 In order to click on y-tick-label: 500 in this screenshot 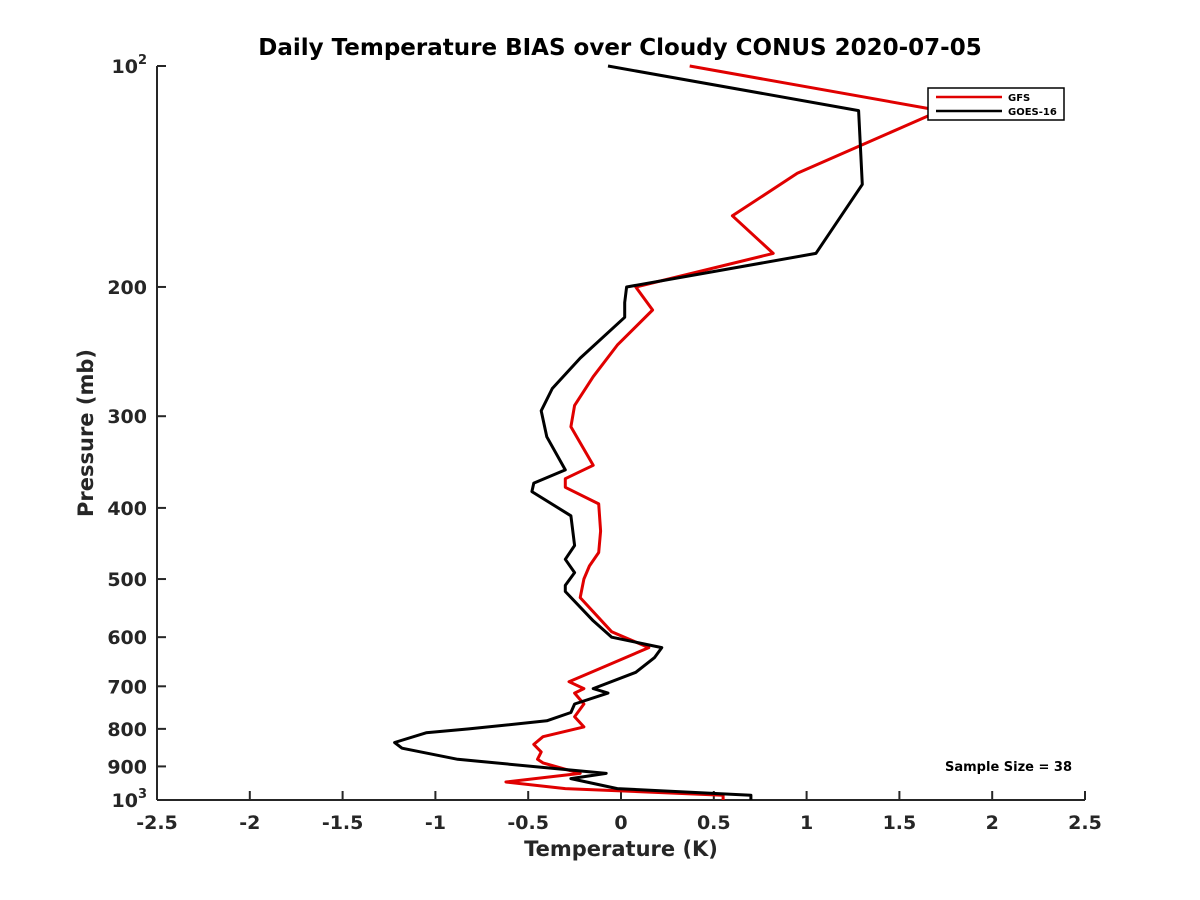, I will do `click(127, 580)`.